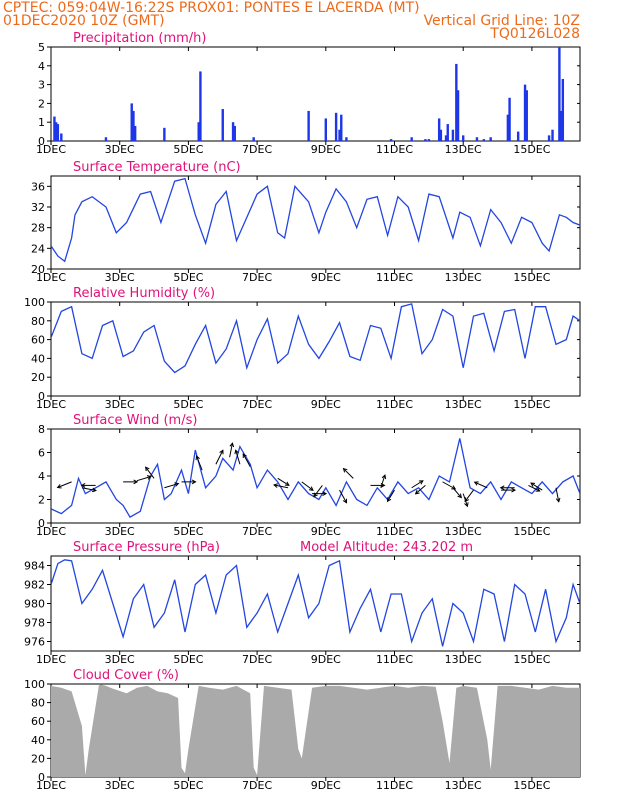  Describe the element at coordinates (38, 721) in the screenshot. I see `y-tick-label: 60` at that location.